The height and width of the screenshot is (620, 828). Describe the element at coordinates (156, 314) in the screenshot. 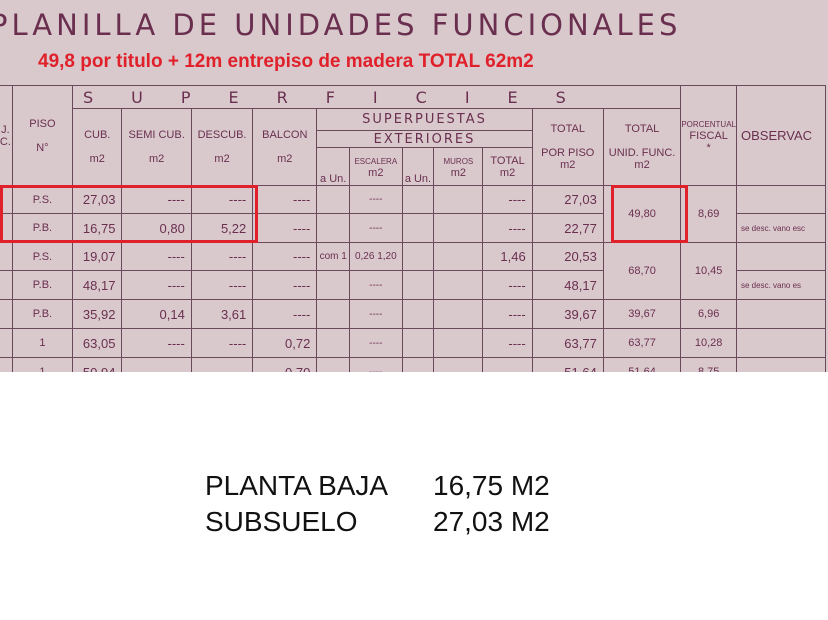

I see `semi-cell: 0,14` at that location.